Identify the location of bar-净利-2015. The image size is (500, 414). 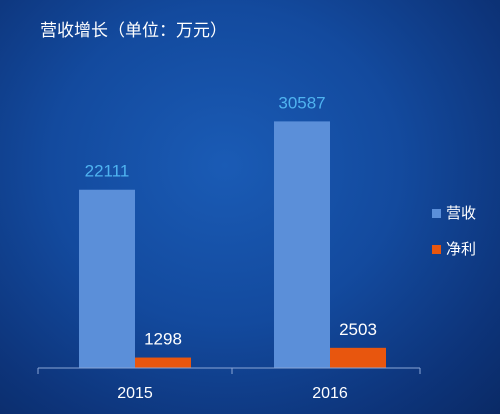
(163, 362).